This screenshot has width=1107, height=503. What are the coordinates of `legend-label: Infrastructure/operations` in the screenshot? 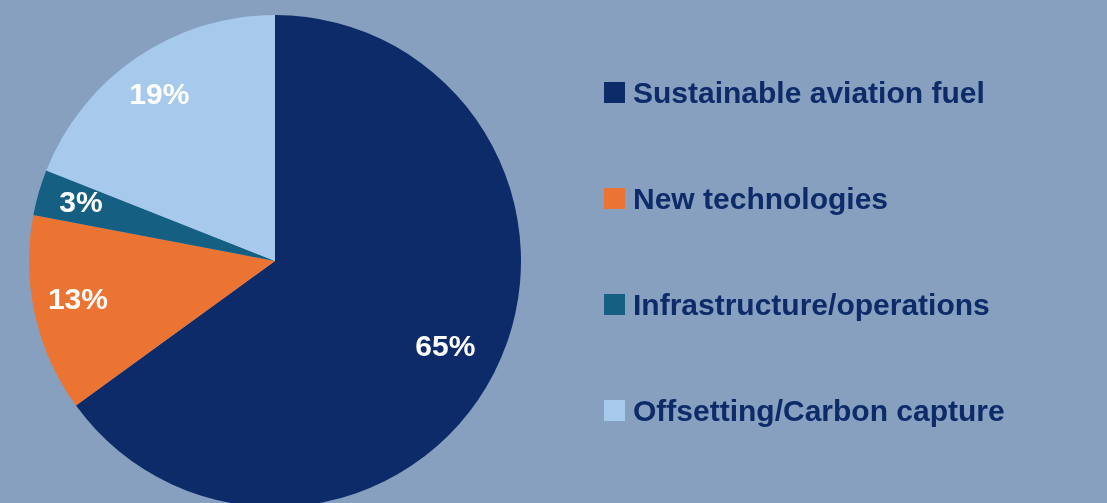 It's located at (811, 304).